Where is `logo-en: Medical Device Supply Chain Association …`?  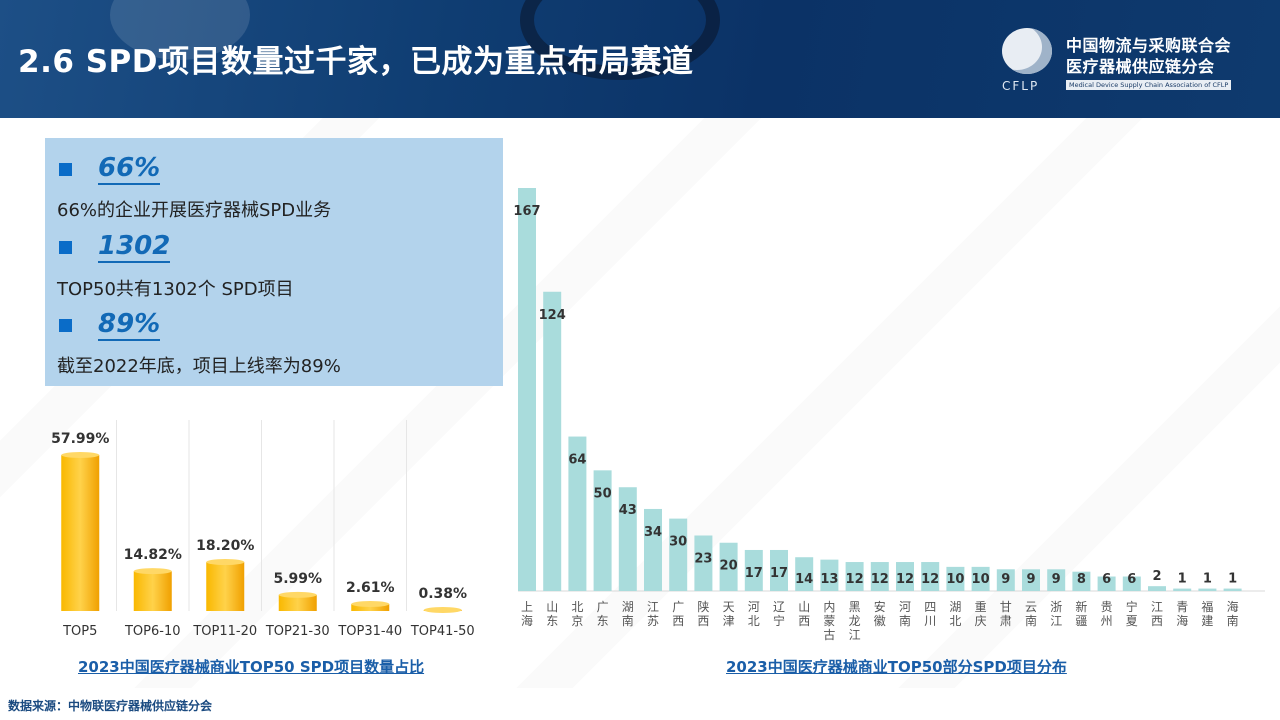 logo-en: Medical Device Supply Chain Association … is located at coordinates (1149, 85).